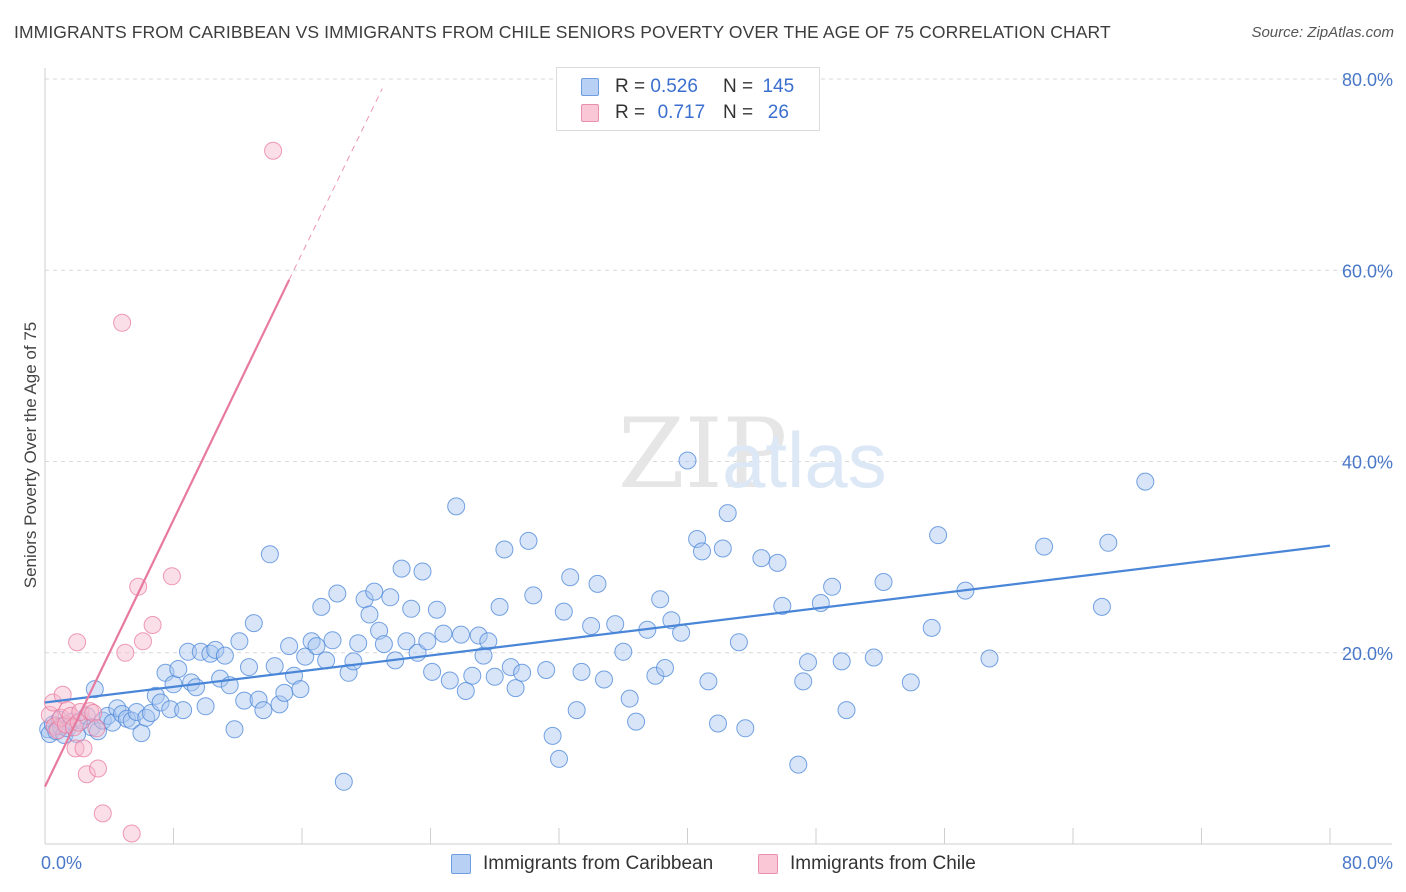 Image resolution: width=1406 pixels, height=892 pixels. I want to click on watermark-atlas: atlas, so click(804, 460).